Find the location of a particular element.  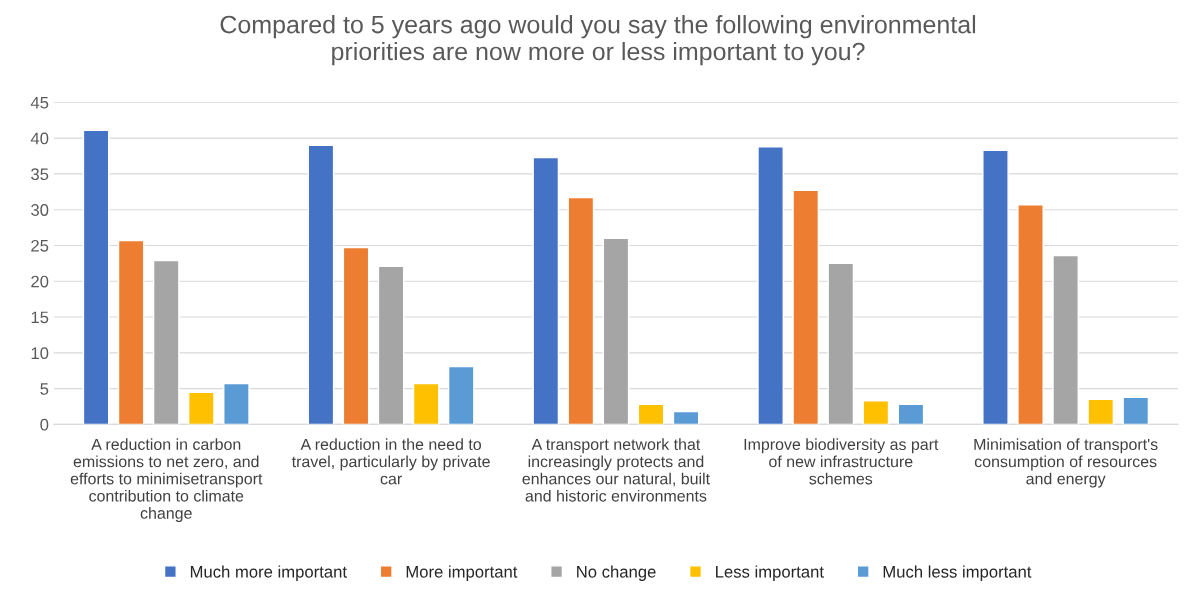

legend-label: More important is located at coordinates (462, 573).